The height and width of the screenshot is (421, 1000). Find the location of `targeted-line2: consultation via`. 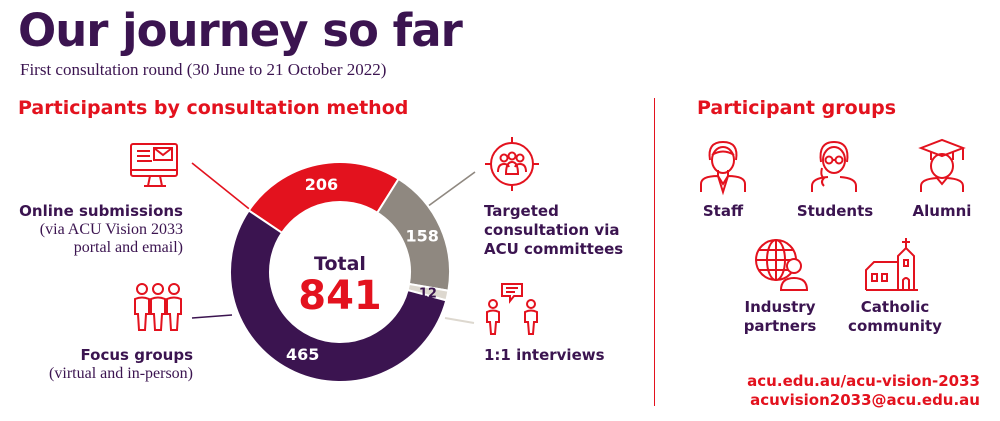

targeted-line2: consultation via is located at coordinates (552, 230).